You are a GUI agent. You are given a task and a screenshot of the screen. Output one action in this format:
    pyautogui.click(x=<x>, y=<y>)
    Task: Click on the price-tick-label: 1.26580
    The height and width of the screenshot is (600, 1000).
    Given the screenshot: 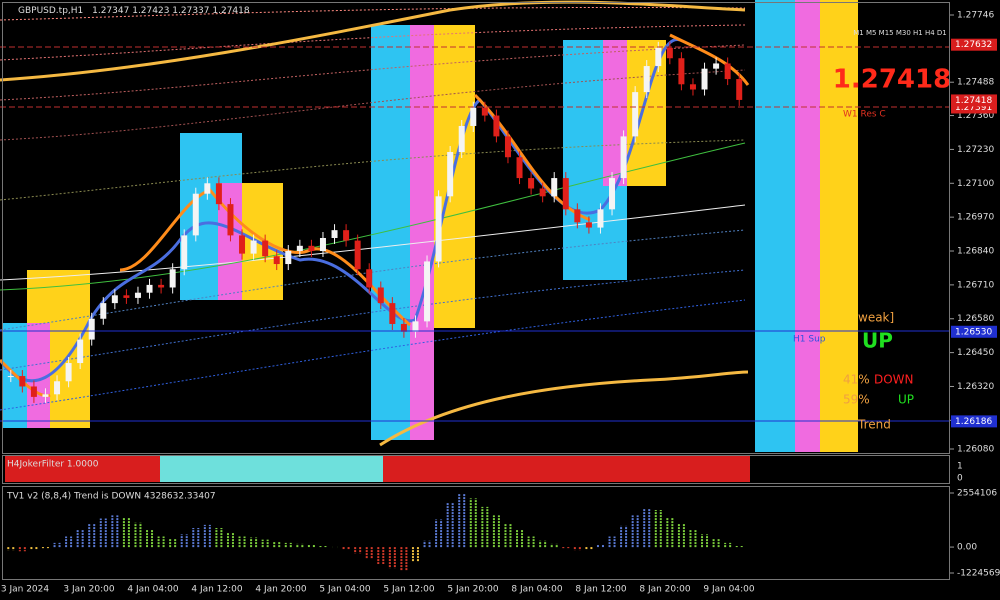 What is the action you would take?
    pyautogui.click(x=975, y=319)
    